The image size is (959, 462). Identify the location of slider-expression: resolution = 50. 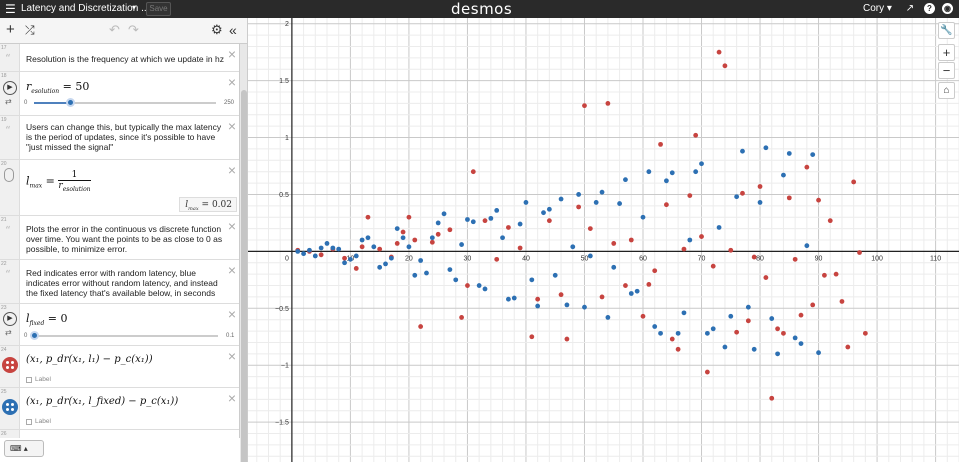
(57, 87).